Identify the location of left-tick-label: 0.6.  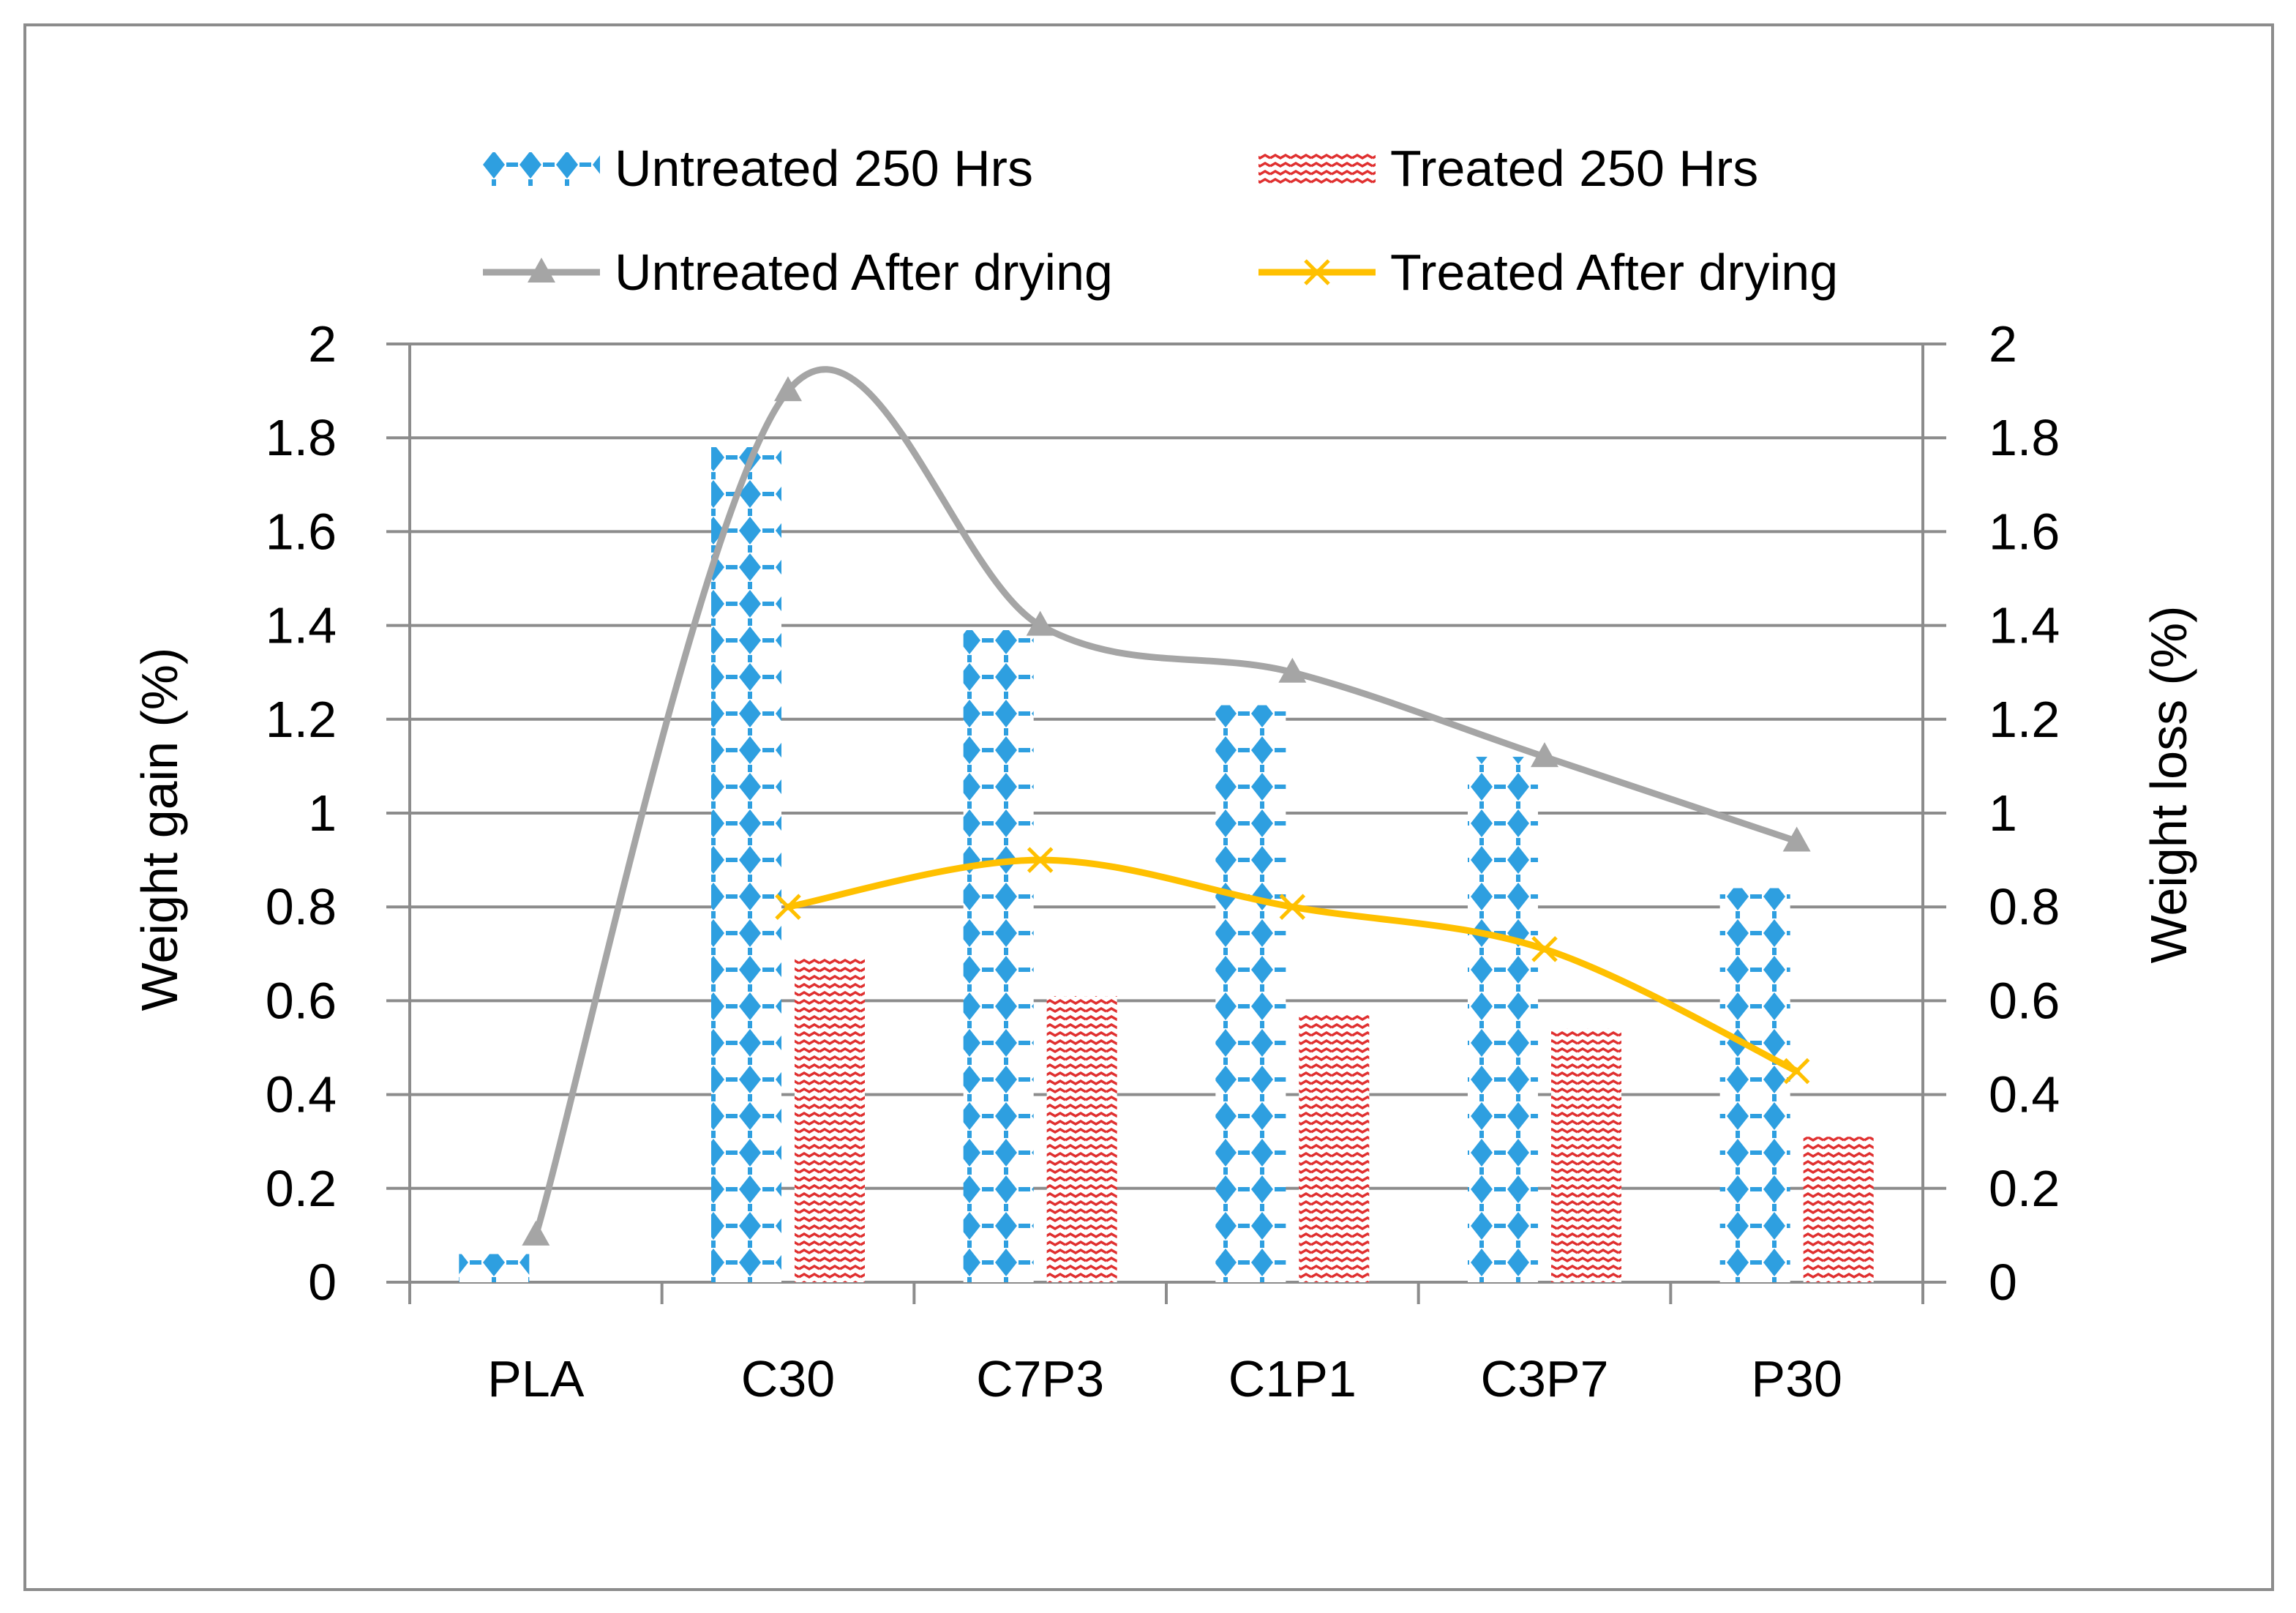
(302, 1000).